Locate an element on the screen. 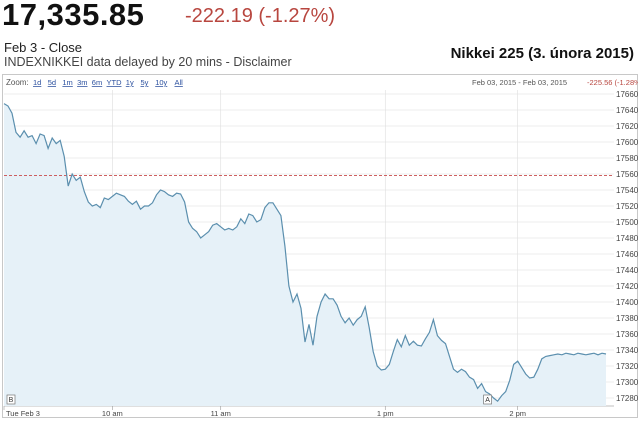  zoom-option-1d: 1d is located at coordinates (37, 82).